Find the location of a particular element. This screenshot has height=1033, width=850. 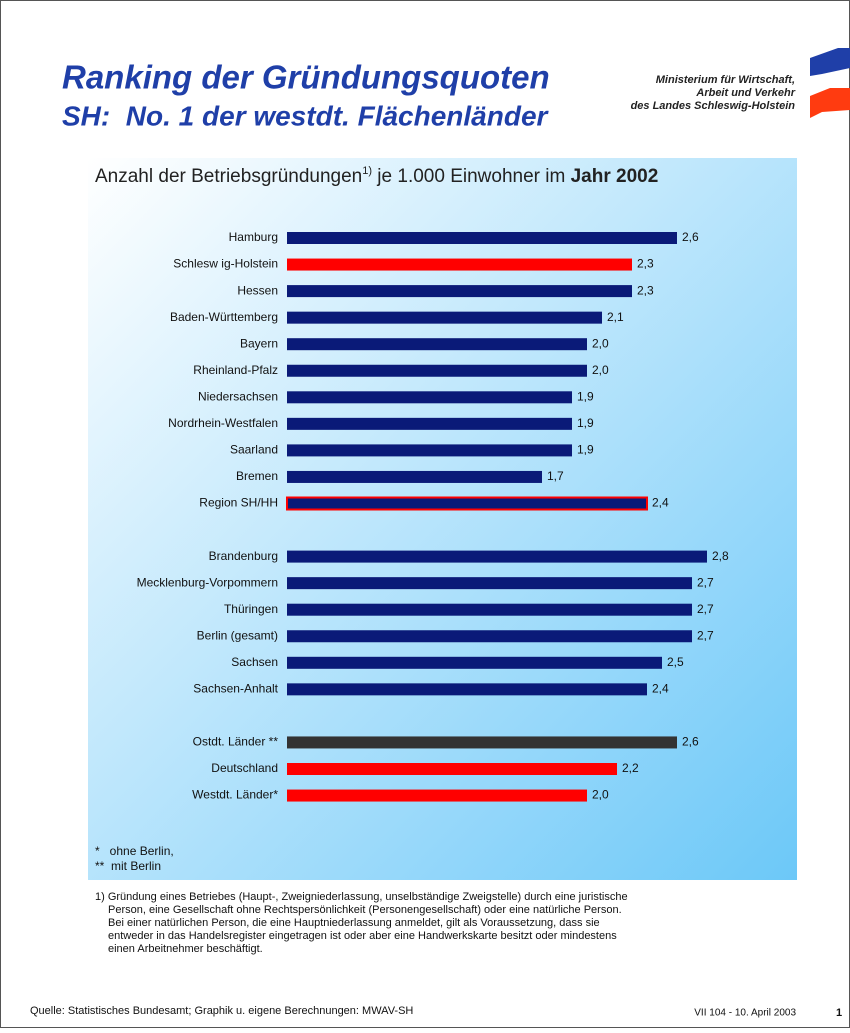

chart-title-sup: 1) is located at coordinates (367, 171).